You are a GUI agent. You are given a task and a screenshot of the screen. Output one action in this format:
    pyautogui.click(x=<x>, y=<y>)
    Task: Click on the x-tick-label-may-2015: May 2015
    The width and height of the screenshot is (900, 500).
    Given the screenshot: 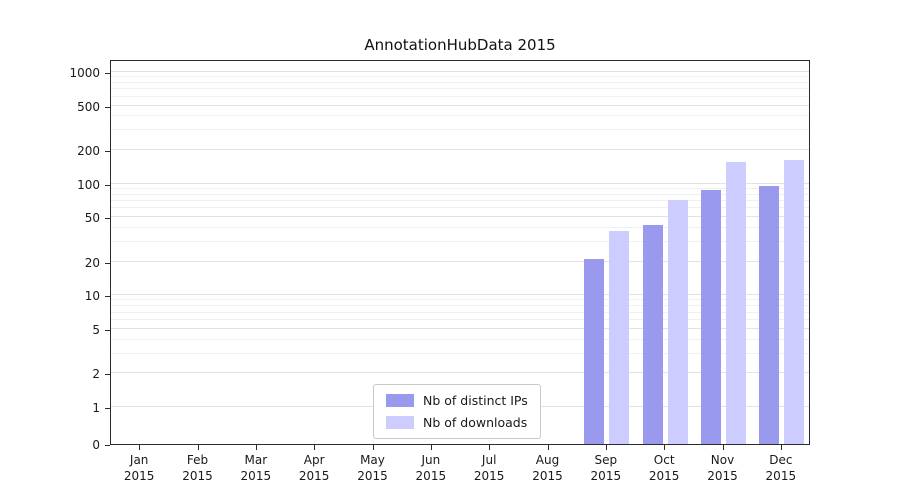 What is the action you would take?
    pyautogui.click(x=372, y=468)
    